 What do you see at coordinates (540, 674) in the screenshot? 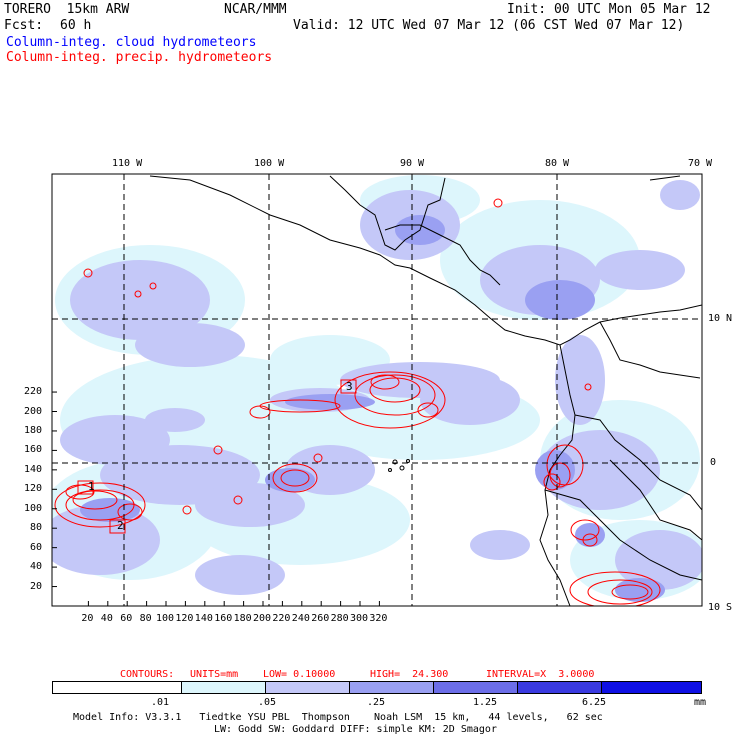
I see `contours-interval: INTERVAL=X 3.0000` at bounding box center [540, 674].